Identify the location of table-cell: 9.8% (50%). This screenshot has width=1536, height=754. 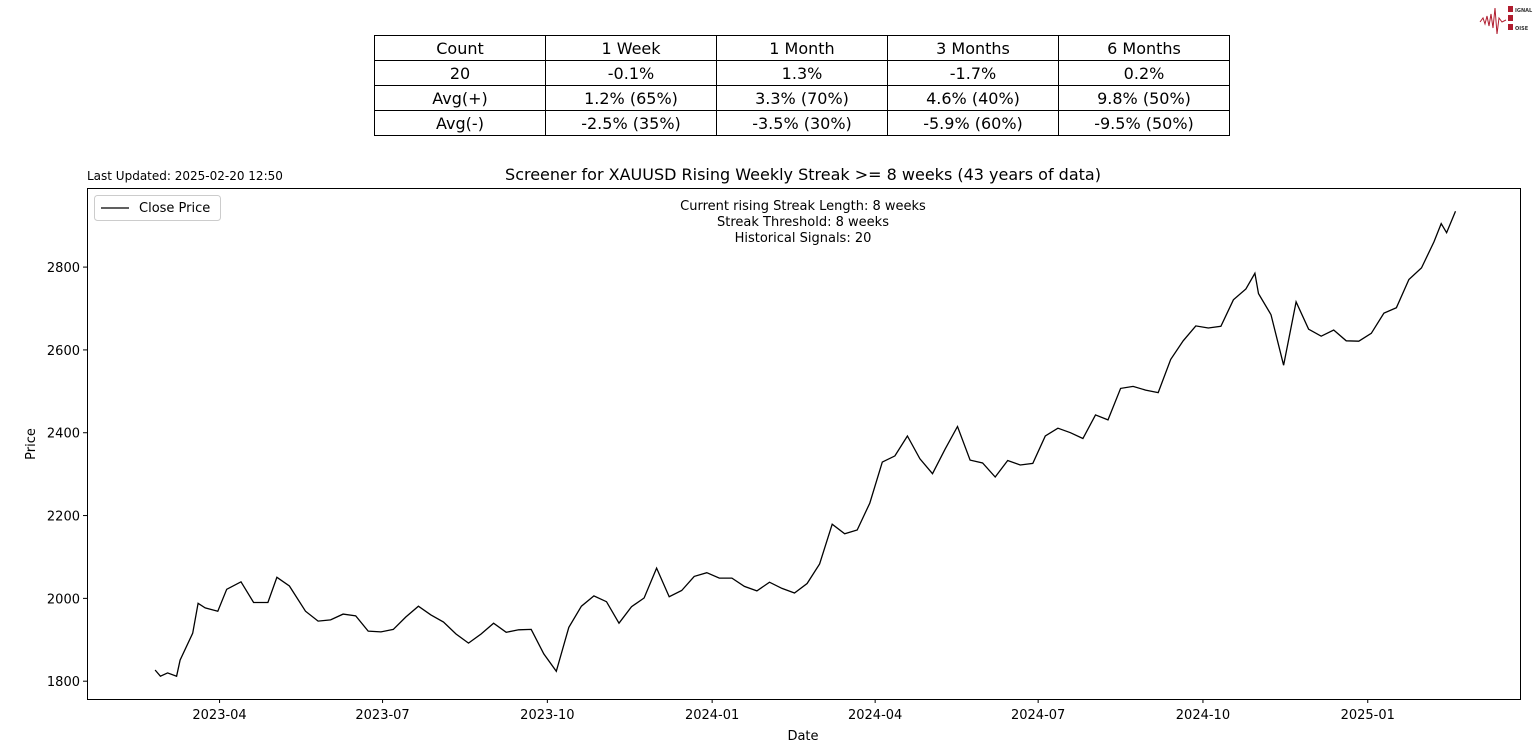
(1144, 98).